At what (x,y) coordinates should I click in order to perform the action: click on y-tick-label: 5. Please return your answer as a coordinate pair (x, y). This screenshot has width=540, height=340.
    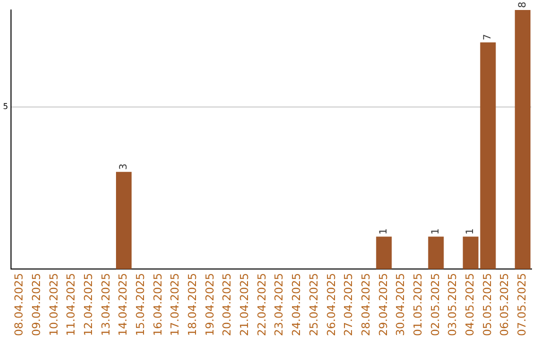
    Looking at the image, I should click on (5, 107).